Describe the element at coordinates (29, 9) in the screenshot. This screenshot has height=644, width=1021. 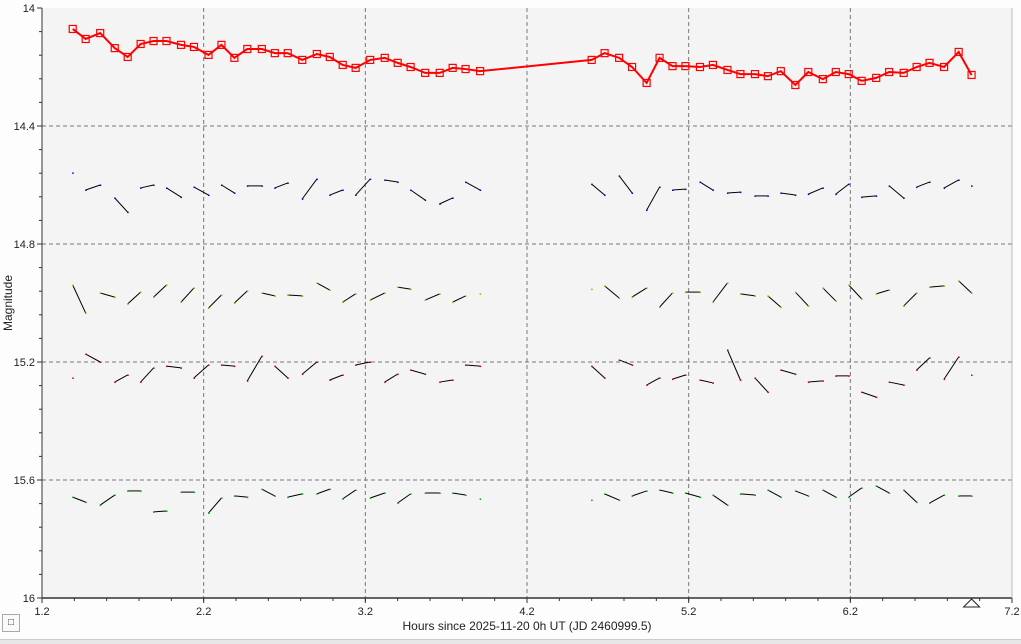
I see `y-tick-label: 14` at that location.